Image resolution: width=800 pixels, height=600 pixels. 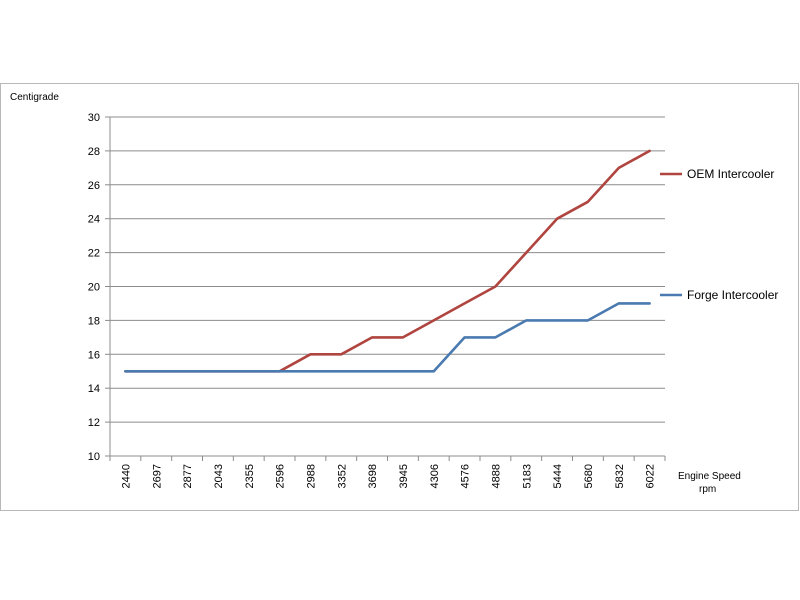 I want to click on y-tick-label: 24, so click(x=94, y=220).